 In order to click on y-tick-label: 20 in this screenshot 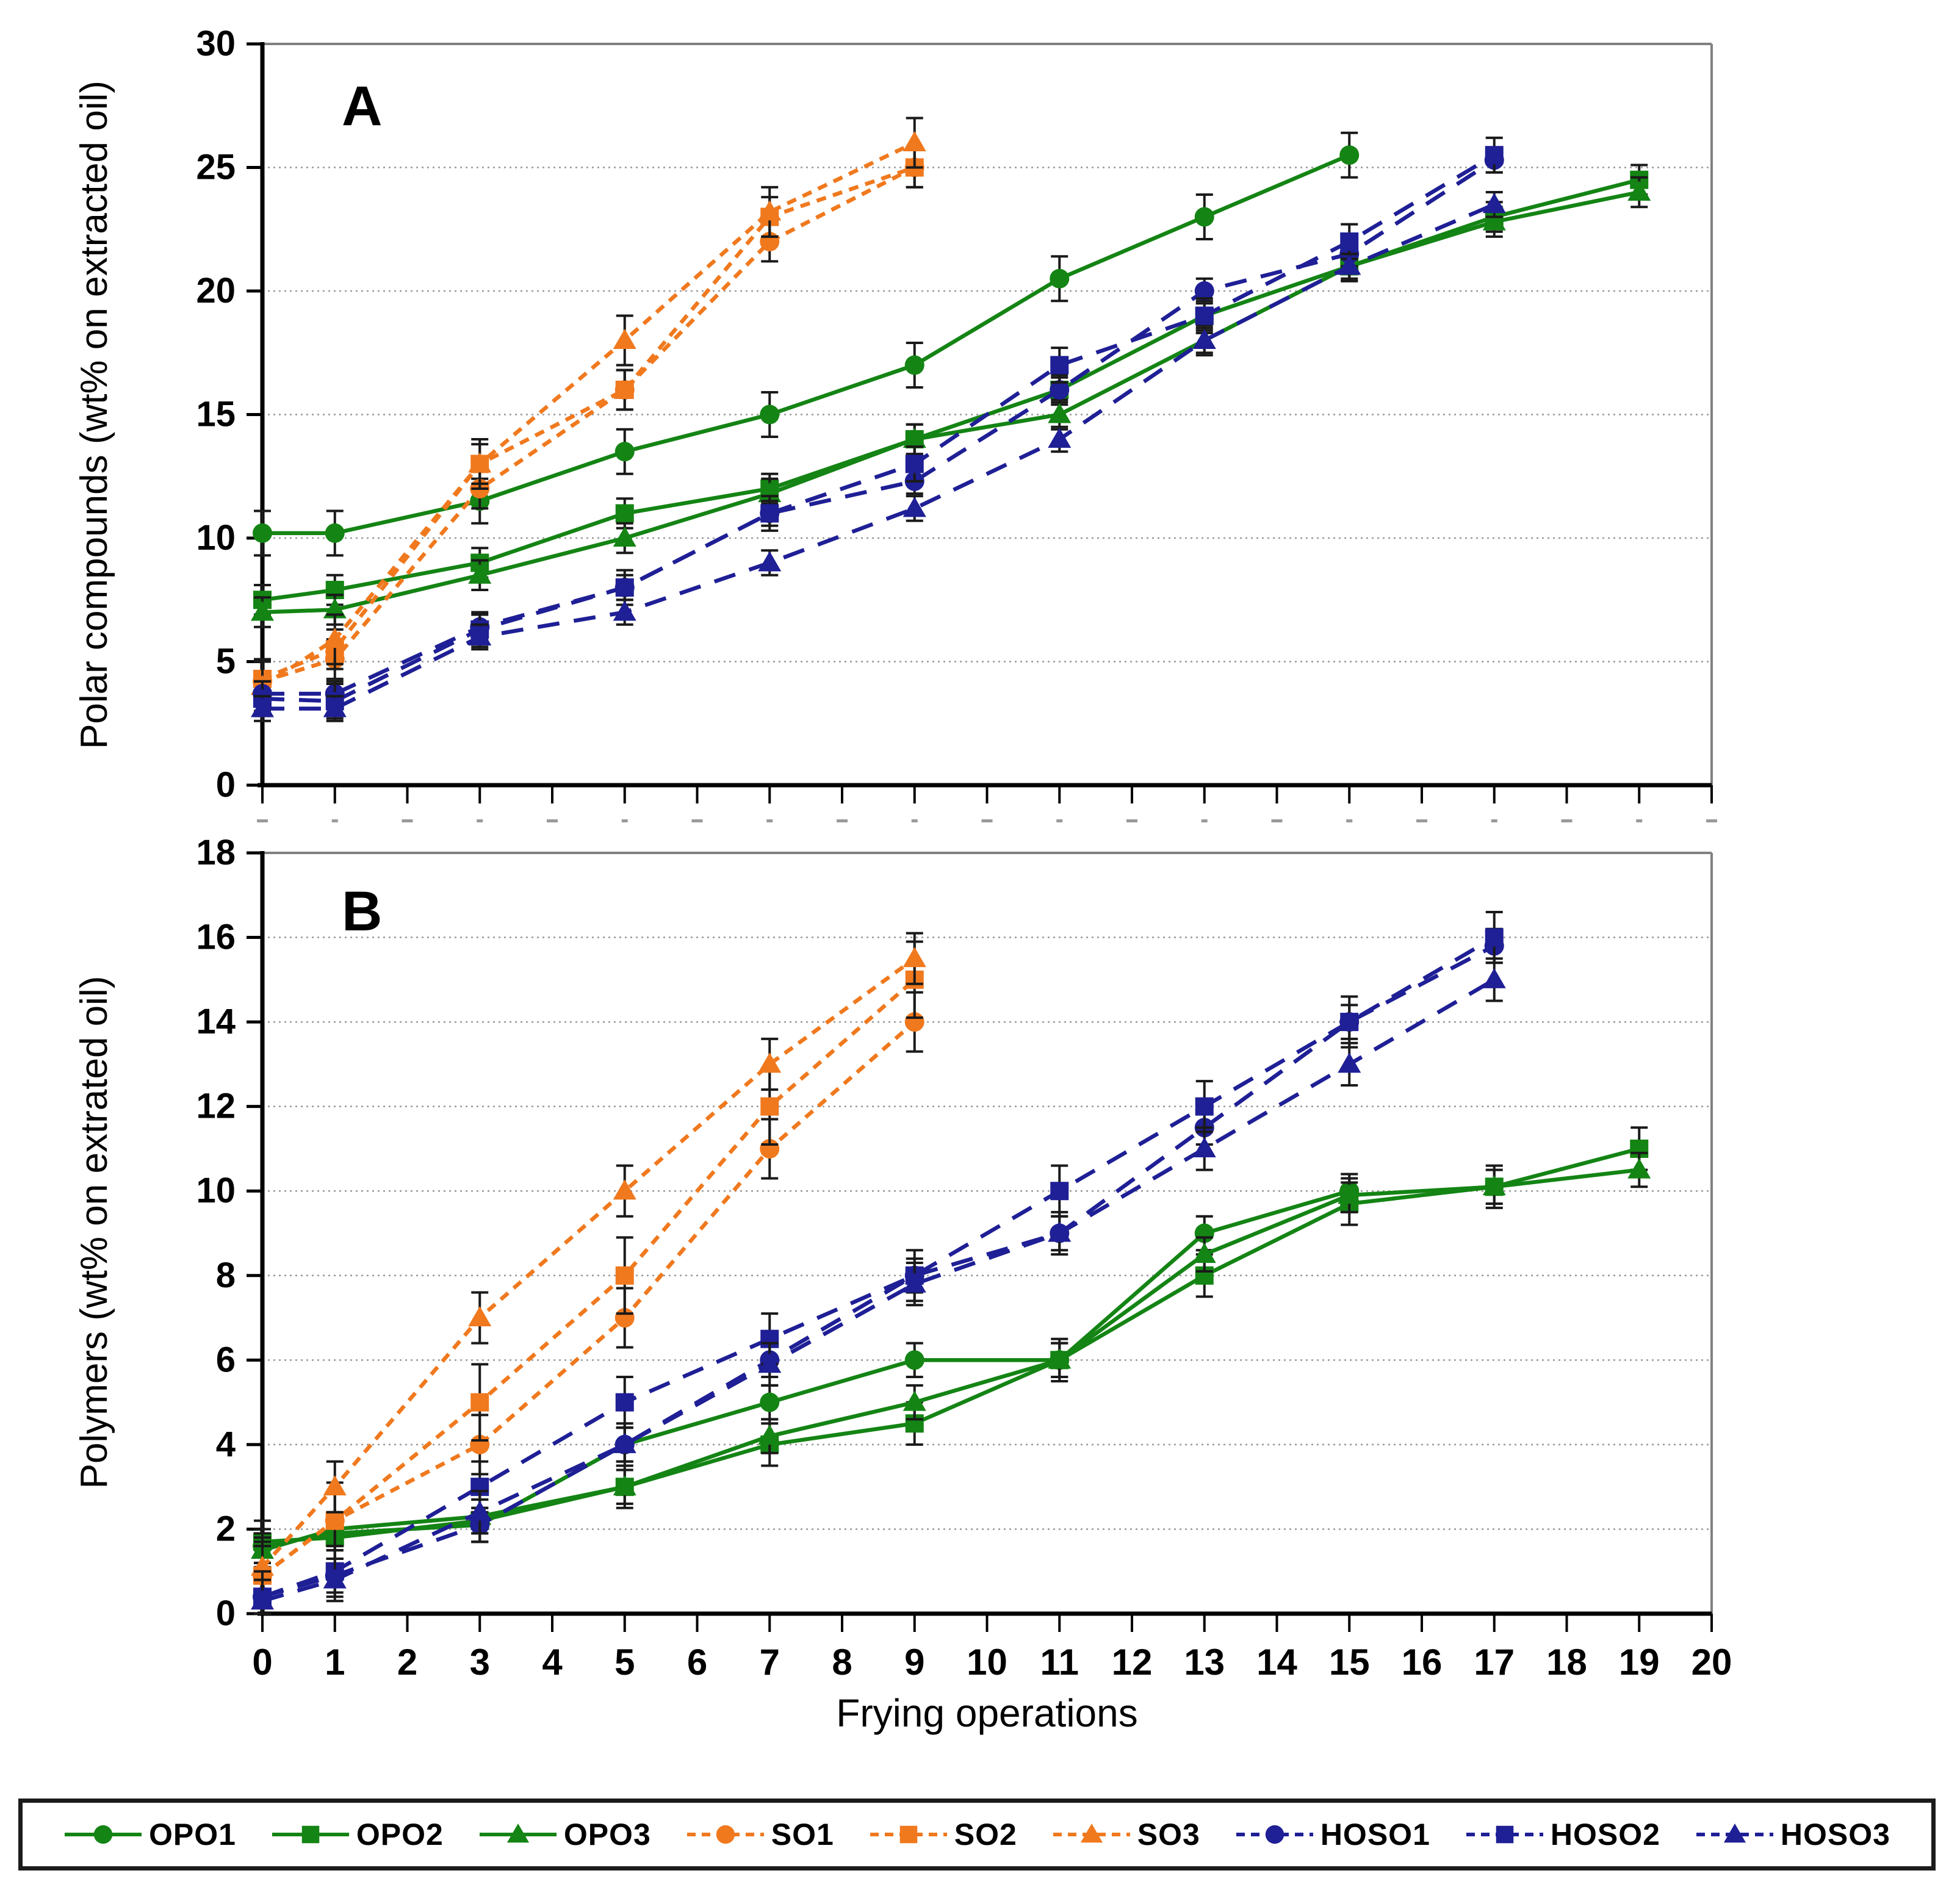, I will do `click(216, 291)`.